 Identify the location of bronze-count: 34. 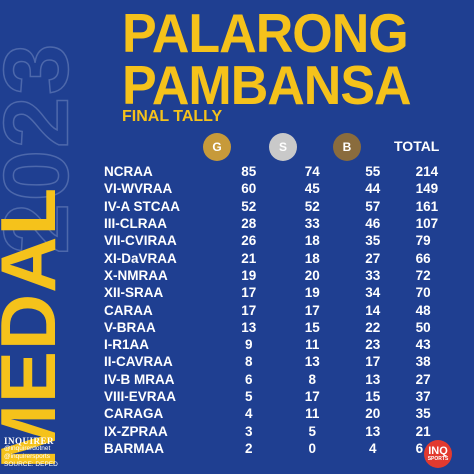
(373, 293).